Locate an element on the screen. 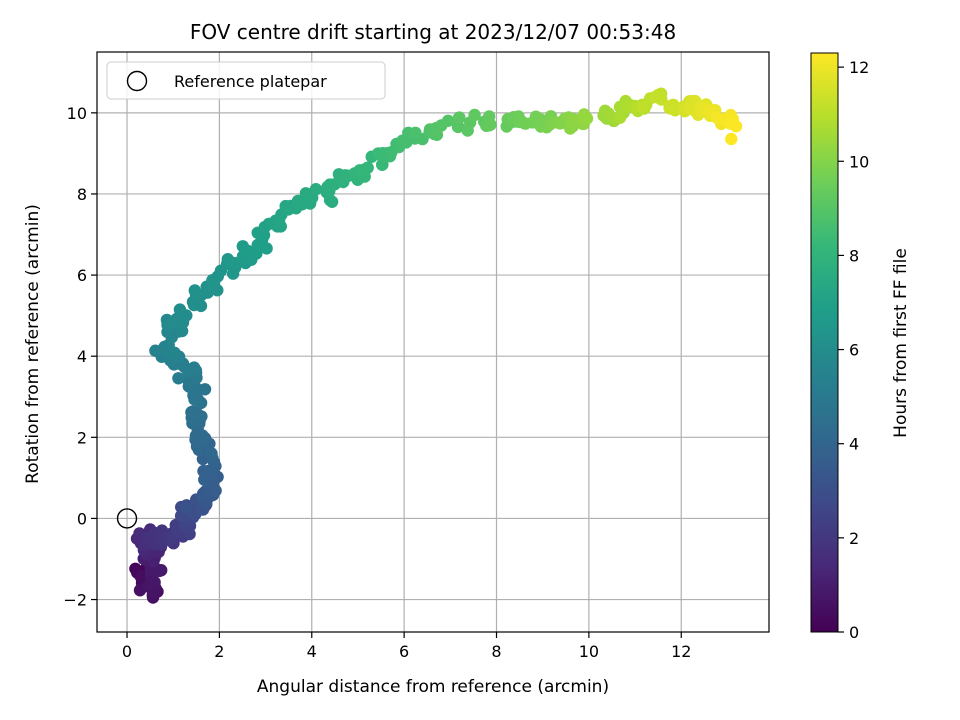  colorbar-gradient is located at coordinates (824, 342).